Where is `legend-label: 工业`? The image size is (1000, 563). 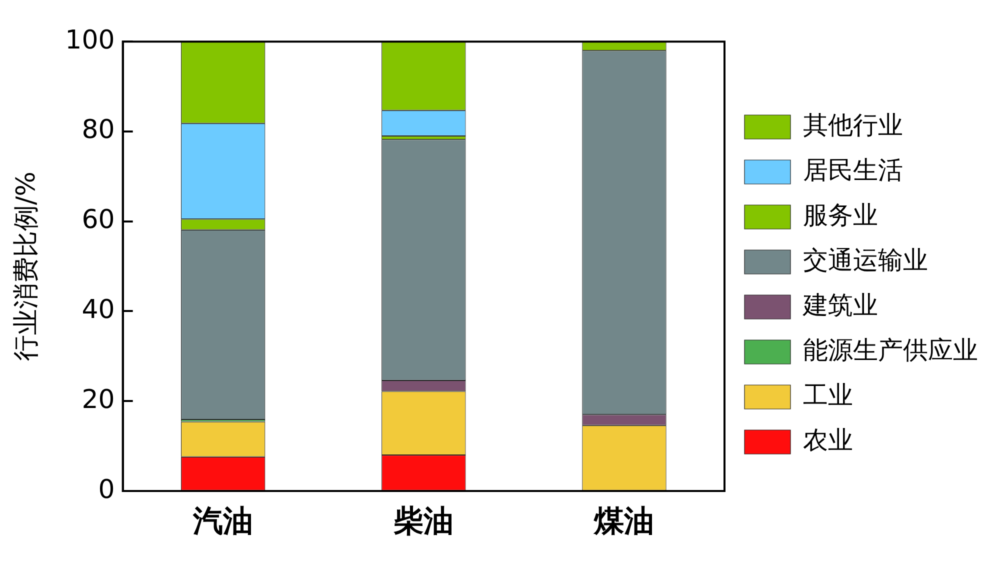 legend-label: 工业 is located at coordinates (828, 395).